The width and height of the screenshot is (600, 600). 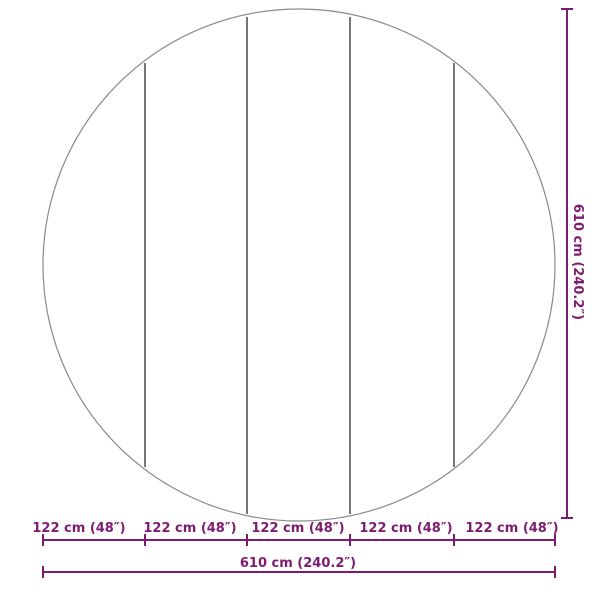 What do you see at coordinates (577, 262) in the screenshot?
I see `height-label: 610 cm (240.2″)` at bounding box center [577, 262].